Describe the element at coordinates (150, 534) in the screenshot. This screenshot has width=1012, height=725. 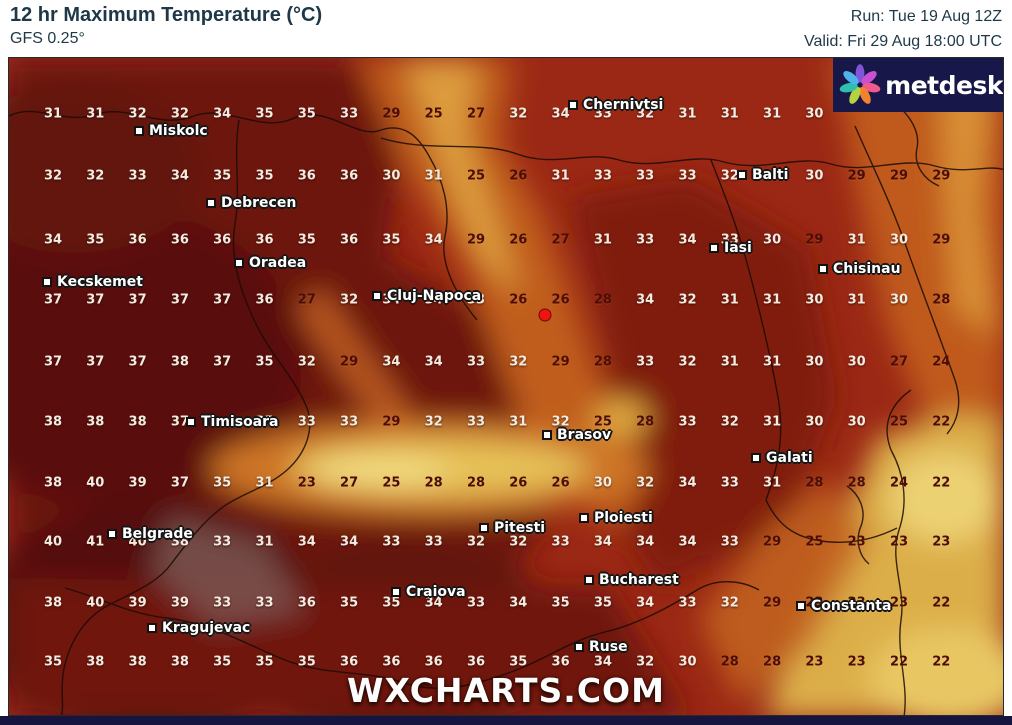
I see `city-label-belgrade: Belgrade` at that location.